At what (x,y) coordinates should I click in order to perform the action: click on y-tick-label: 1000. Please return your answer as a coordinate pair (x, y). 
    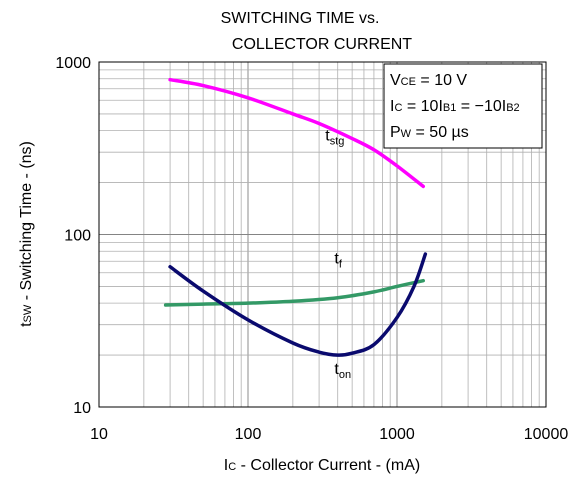
    Looking at the image, I should click on (73, 63).